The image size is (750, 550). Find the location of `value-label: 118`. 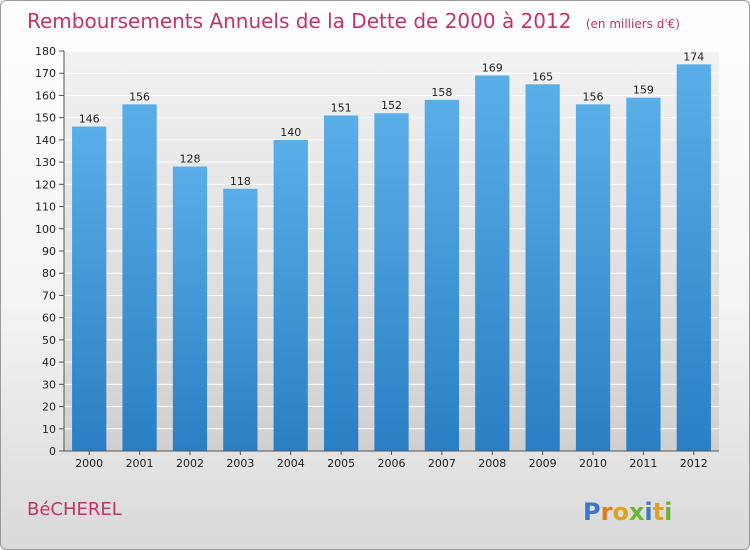

value-label: 118 is located at coordinates (240, 181).